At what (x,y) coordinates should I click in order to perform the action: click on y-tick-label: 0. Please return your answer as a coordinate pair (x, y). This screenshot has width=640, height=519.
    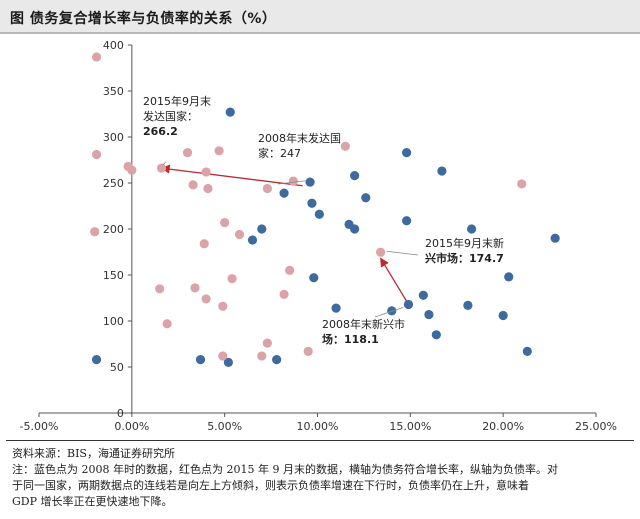
    Looking at the image, I should click on (120, 413).